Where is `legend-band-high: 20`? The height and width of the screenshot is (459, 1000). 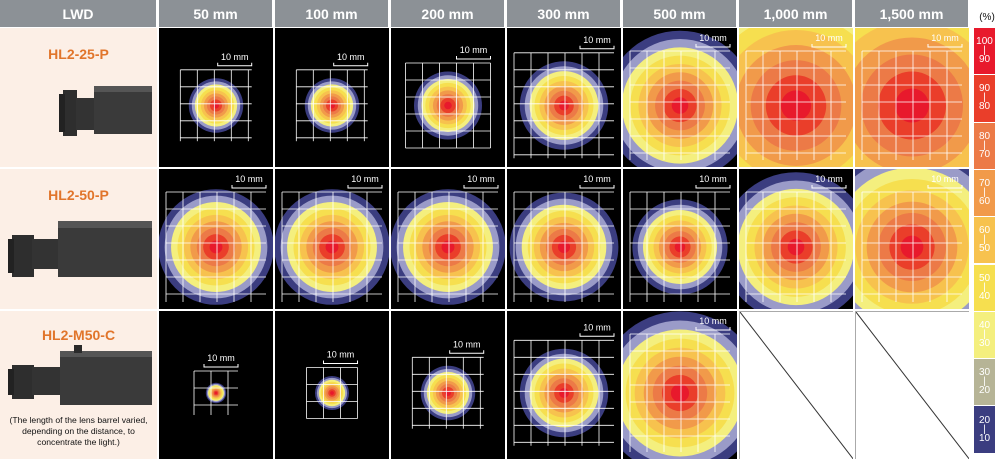
legend-band-high: 20 is located at coordinates (984, 420).